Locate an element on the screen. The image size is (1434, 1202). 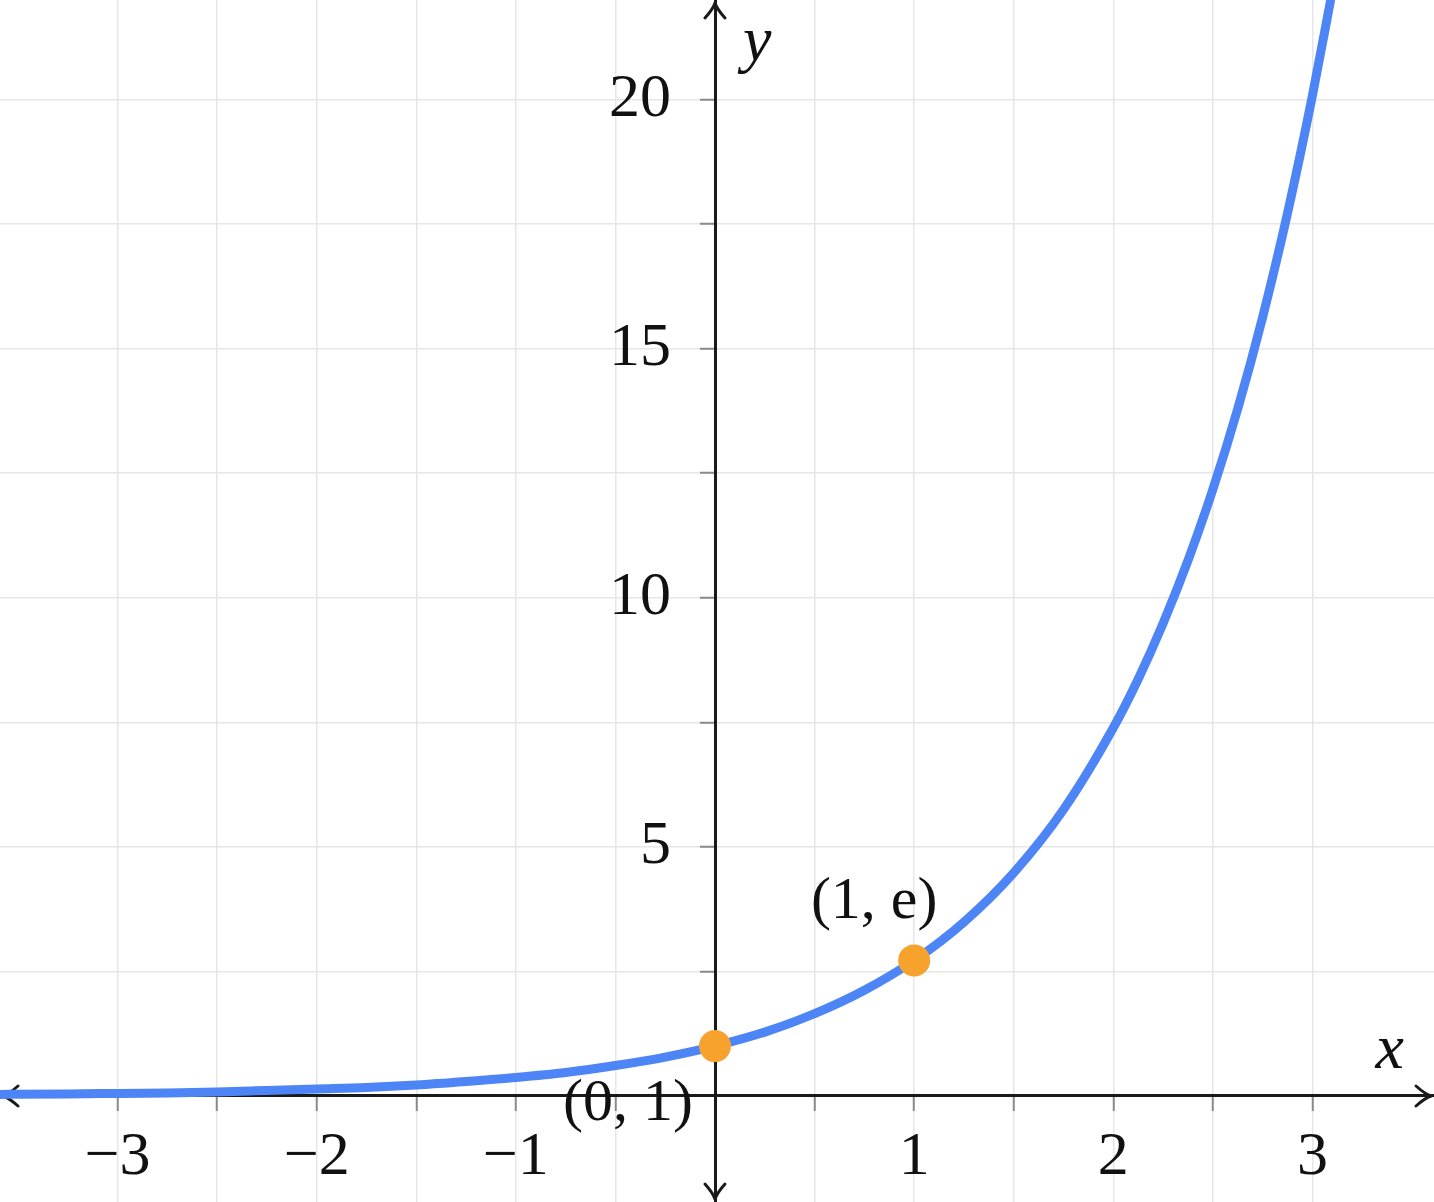
y-axis-title: y is located at coordinates (755, 38).